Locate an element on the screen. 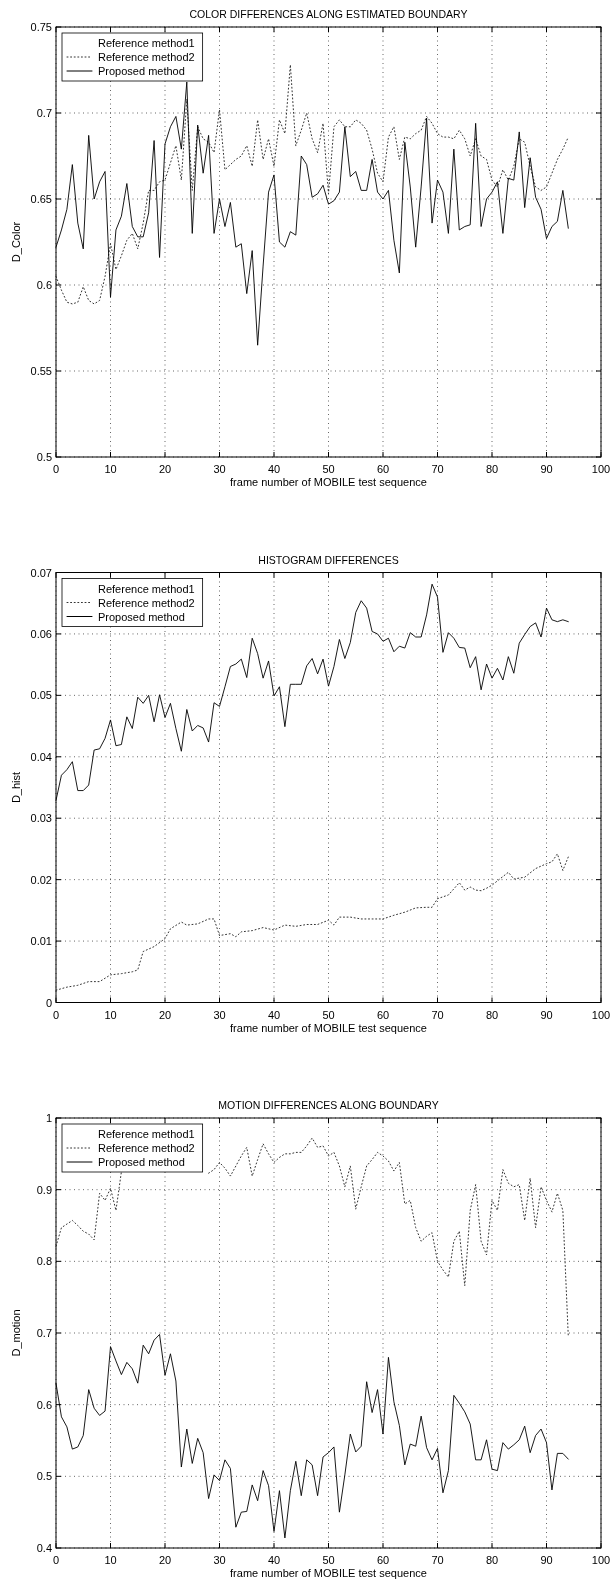  y-tick-label: 1 is located at coordinates (48, 1118).